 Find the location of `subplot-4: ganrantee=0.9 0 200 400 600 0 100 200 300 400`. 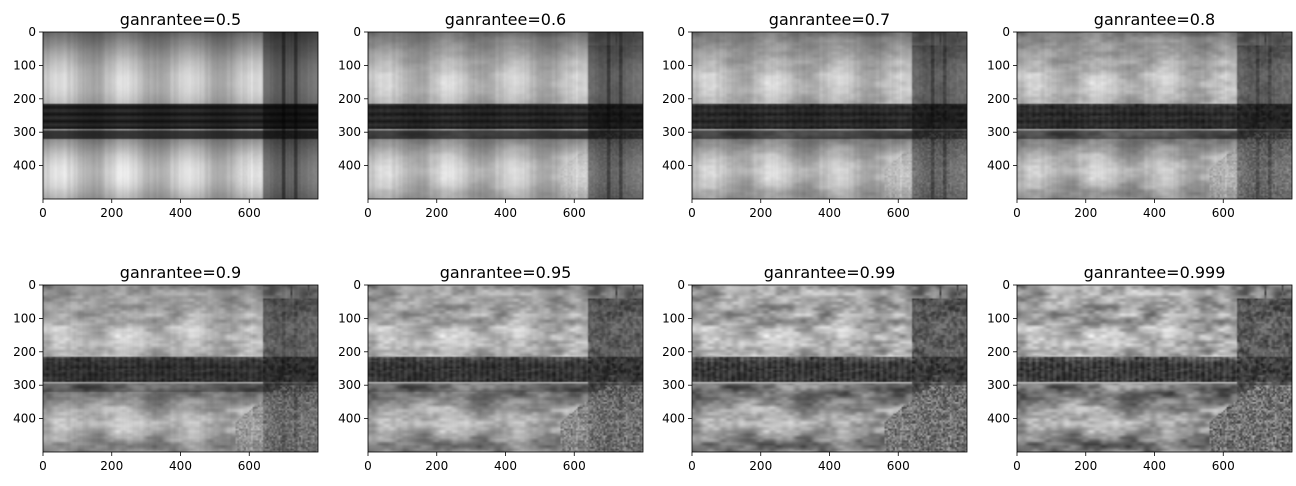

subplot-4: ganrantee=0.9 0 200 400 600 0 100 200 300 400 is located at coordinates (166, 368).